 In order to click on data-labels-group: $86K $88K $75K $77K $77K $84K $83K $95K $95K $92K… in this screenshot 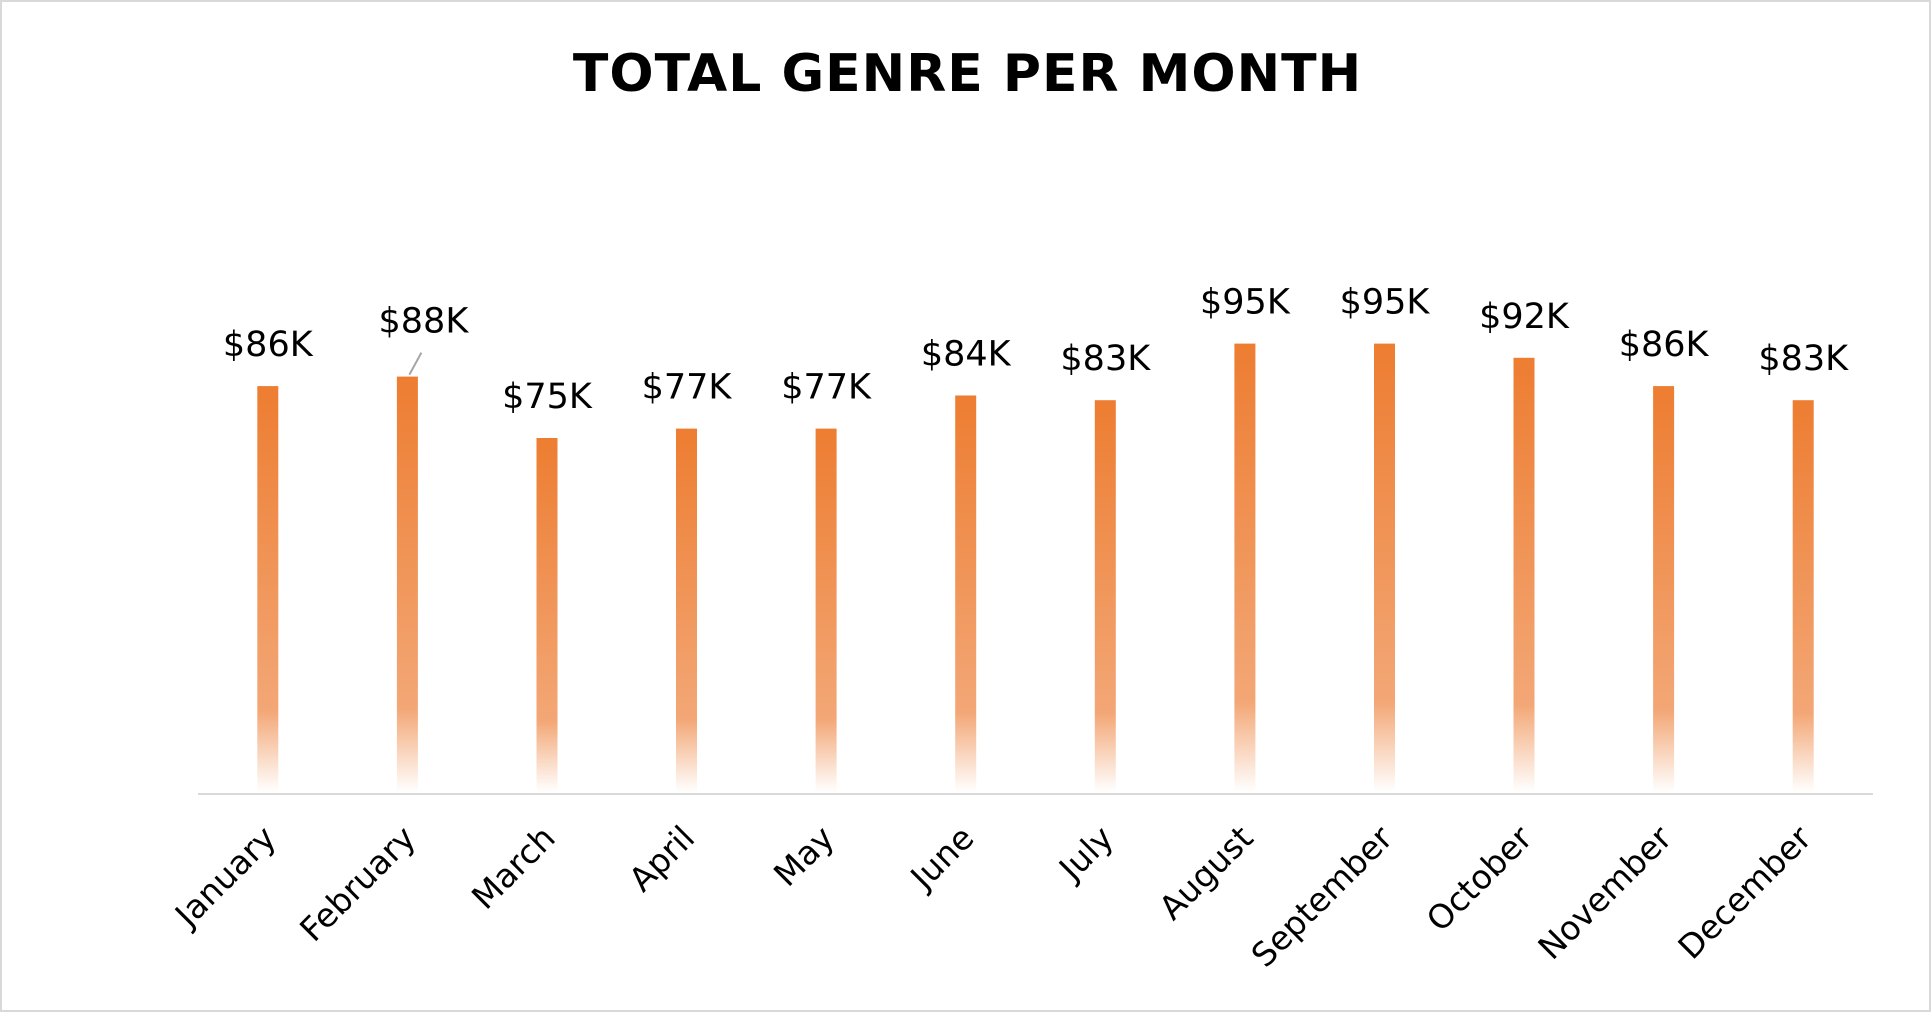, I will do `click(1036, 350)`.